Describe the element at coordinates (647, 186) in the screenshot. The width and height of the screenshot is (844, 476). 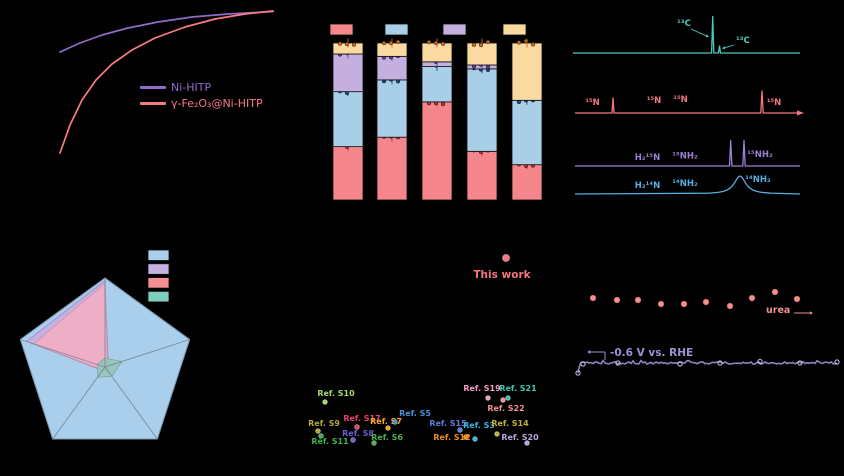
I see `nmr-label: H₂¹⁴N` at that location.